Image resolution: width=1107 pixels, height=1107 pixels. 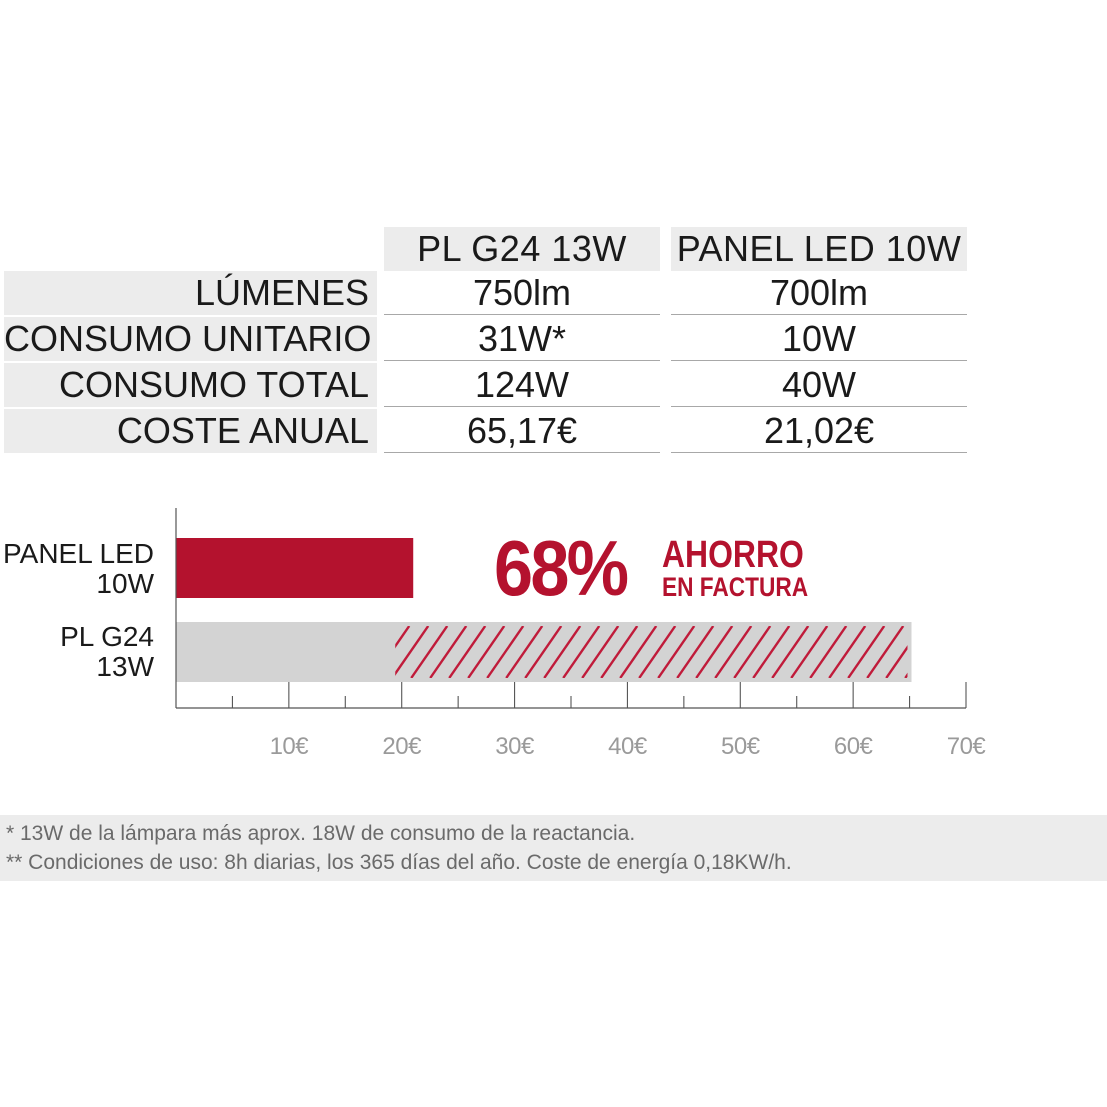 What do you see at coordinates (819, 431) in the screenshot?
I see `cell-coste-anual-led: 21,02€` at bounding box center [819, 431].